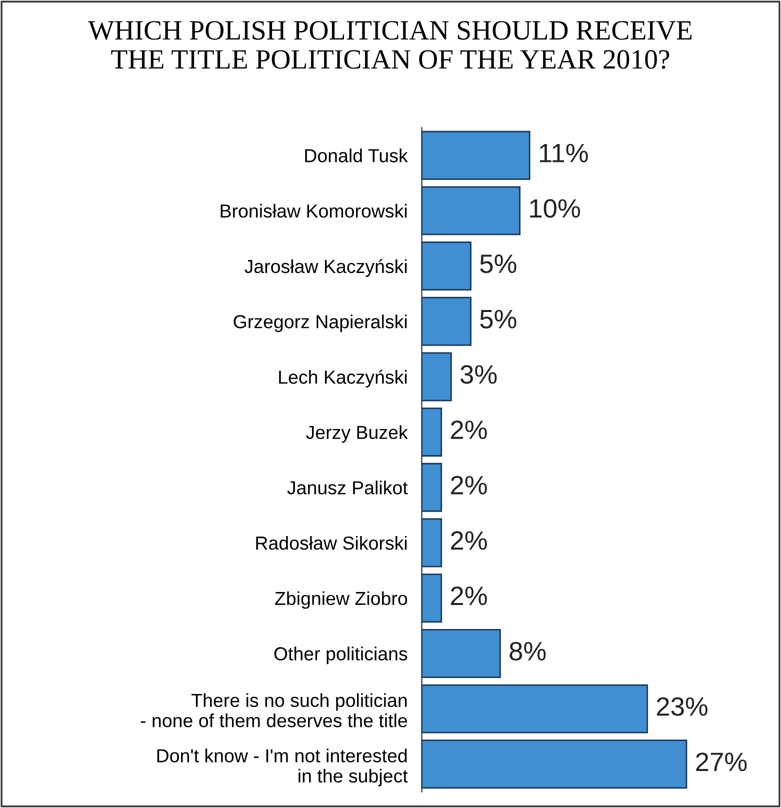  Describe the element at coordinates (320, 323) in the screenshot. I see `y-tick-label: Grzegorz Napieralski` at that location.